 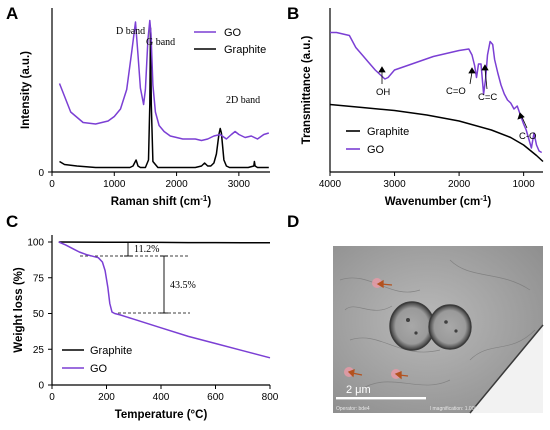 What do you see at coordinates (353, 409) in the screenshot?
I see `tem-caption-left: Operator: bde4` at bounding box center [353, 409].